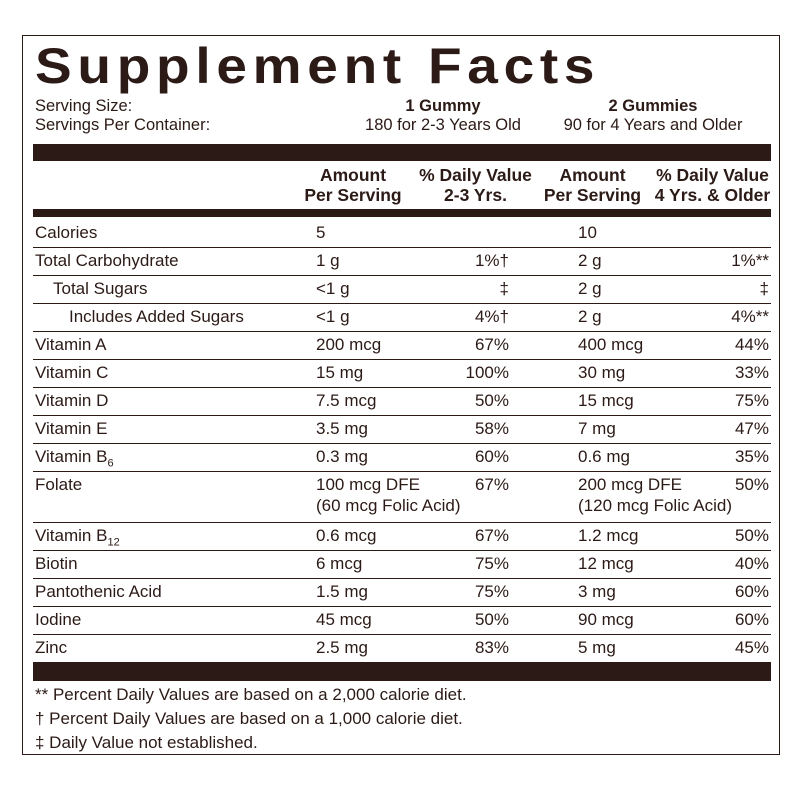  What do you see at coordinates (653, 106) in the screenshot?
I see `serving-value: 2 Gummies` at bounding box center [653, 106].